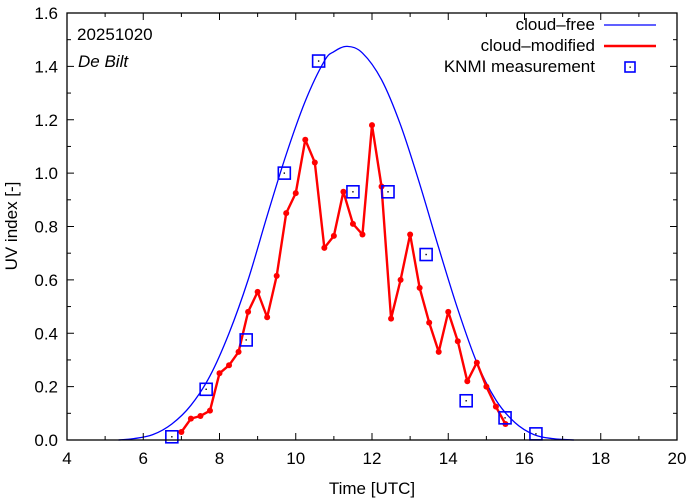  Describe the element at coordinates (46, 387) in the screenshot. I see `y-tick-label: 0.2` at that location.